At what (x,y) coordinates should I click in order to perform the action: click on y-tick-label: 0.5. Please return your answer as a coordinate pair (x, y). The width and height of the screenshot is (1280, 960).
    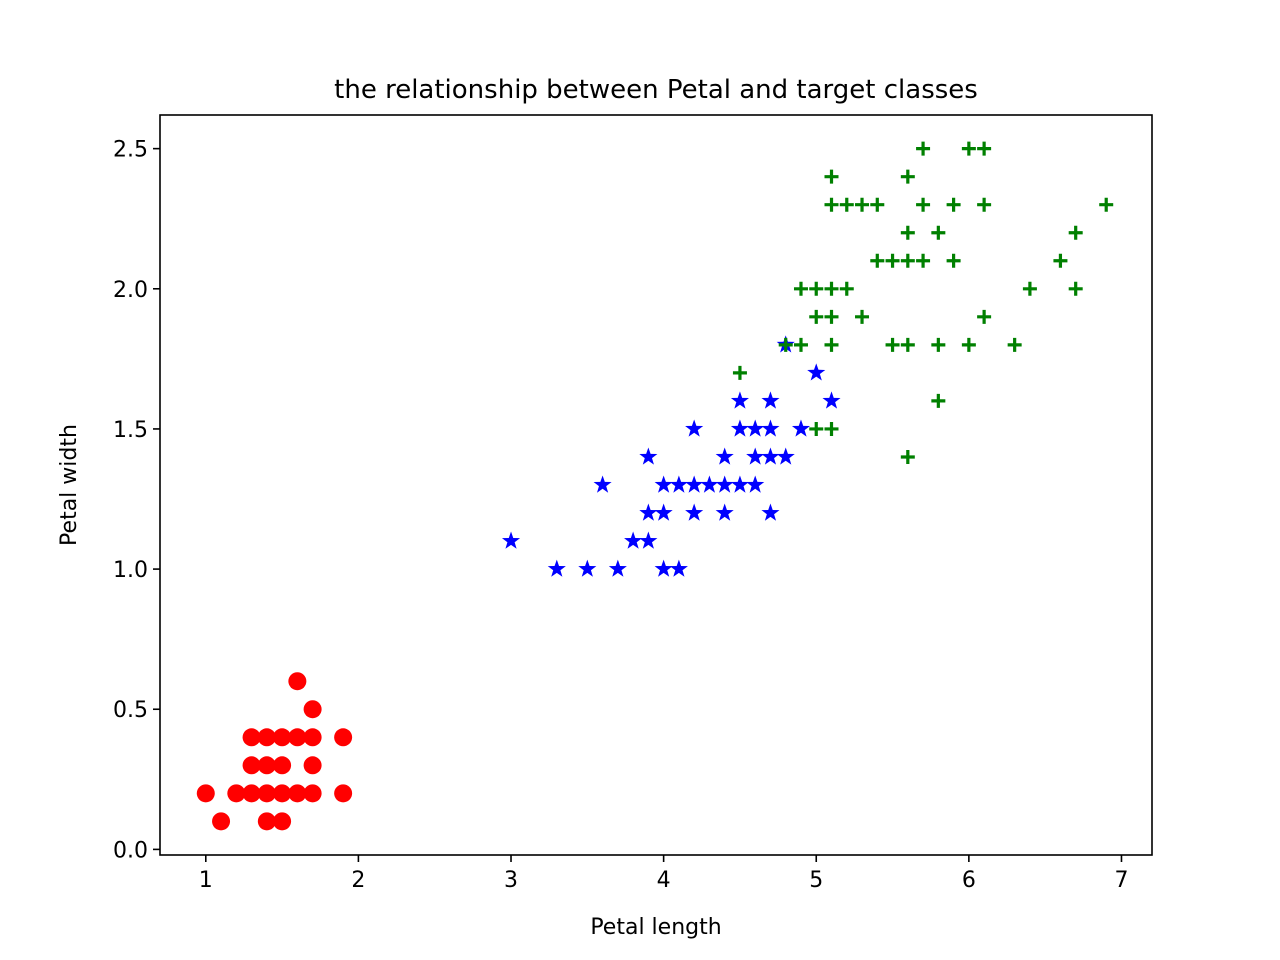
    Looking at the image, I should click on (130, 710).